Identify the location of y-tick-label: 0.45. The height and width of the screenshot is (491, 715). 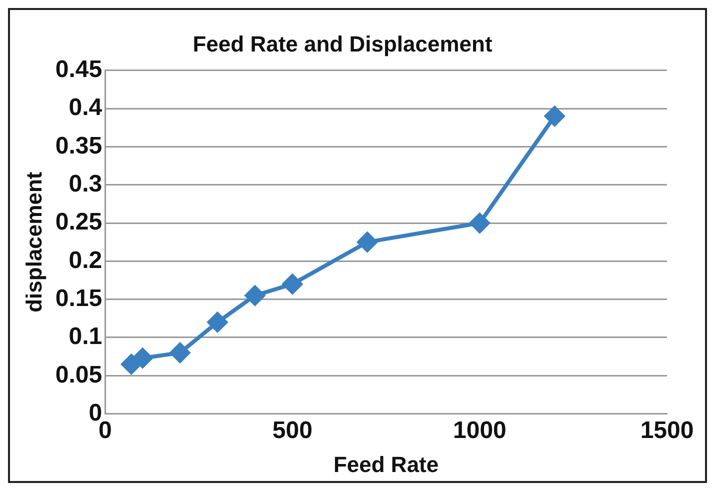
(78, 70).